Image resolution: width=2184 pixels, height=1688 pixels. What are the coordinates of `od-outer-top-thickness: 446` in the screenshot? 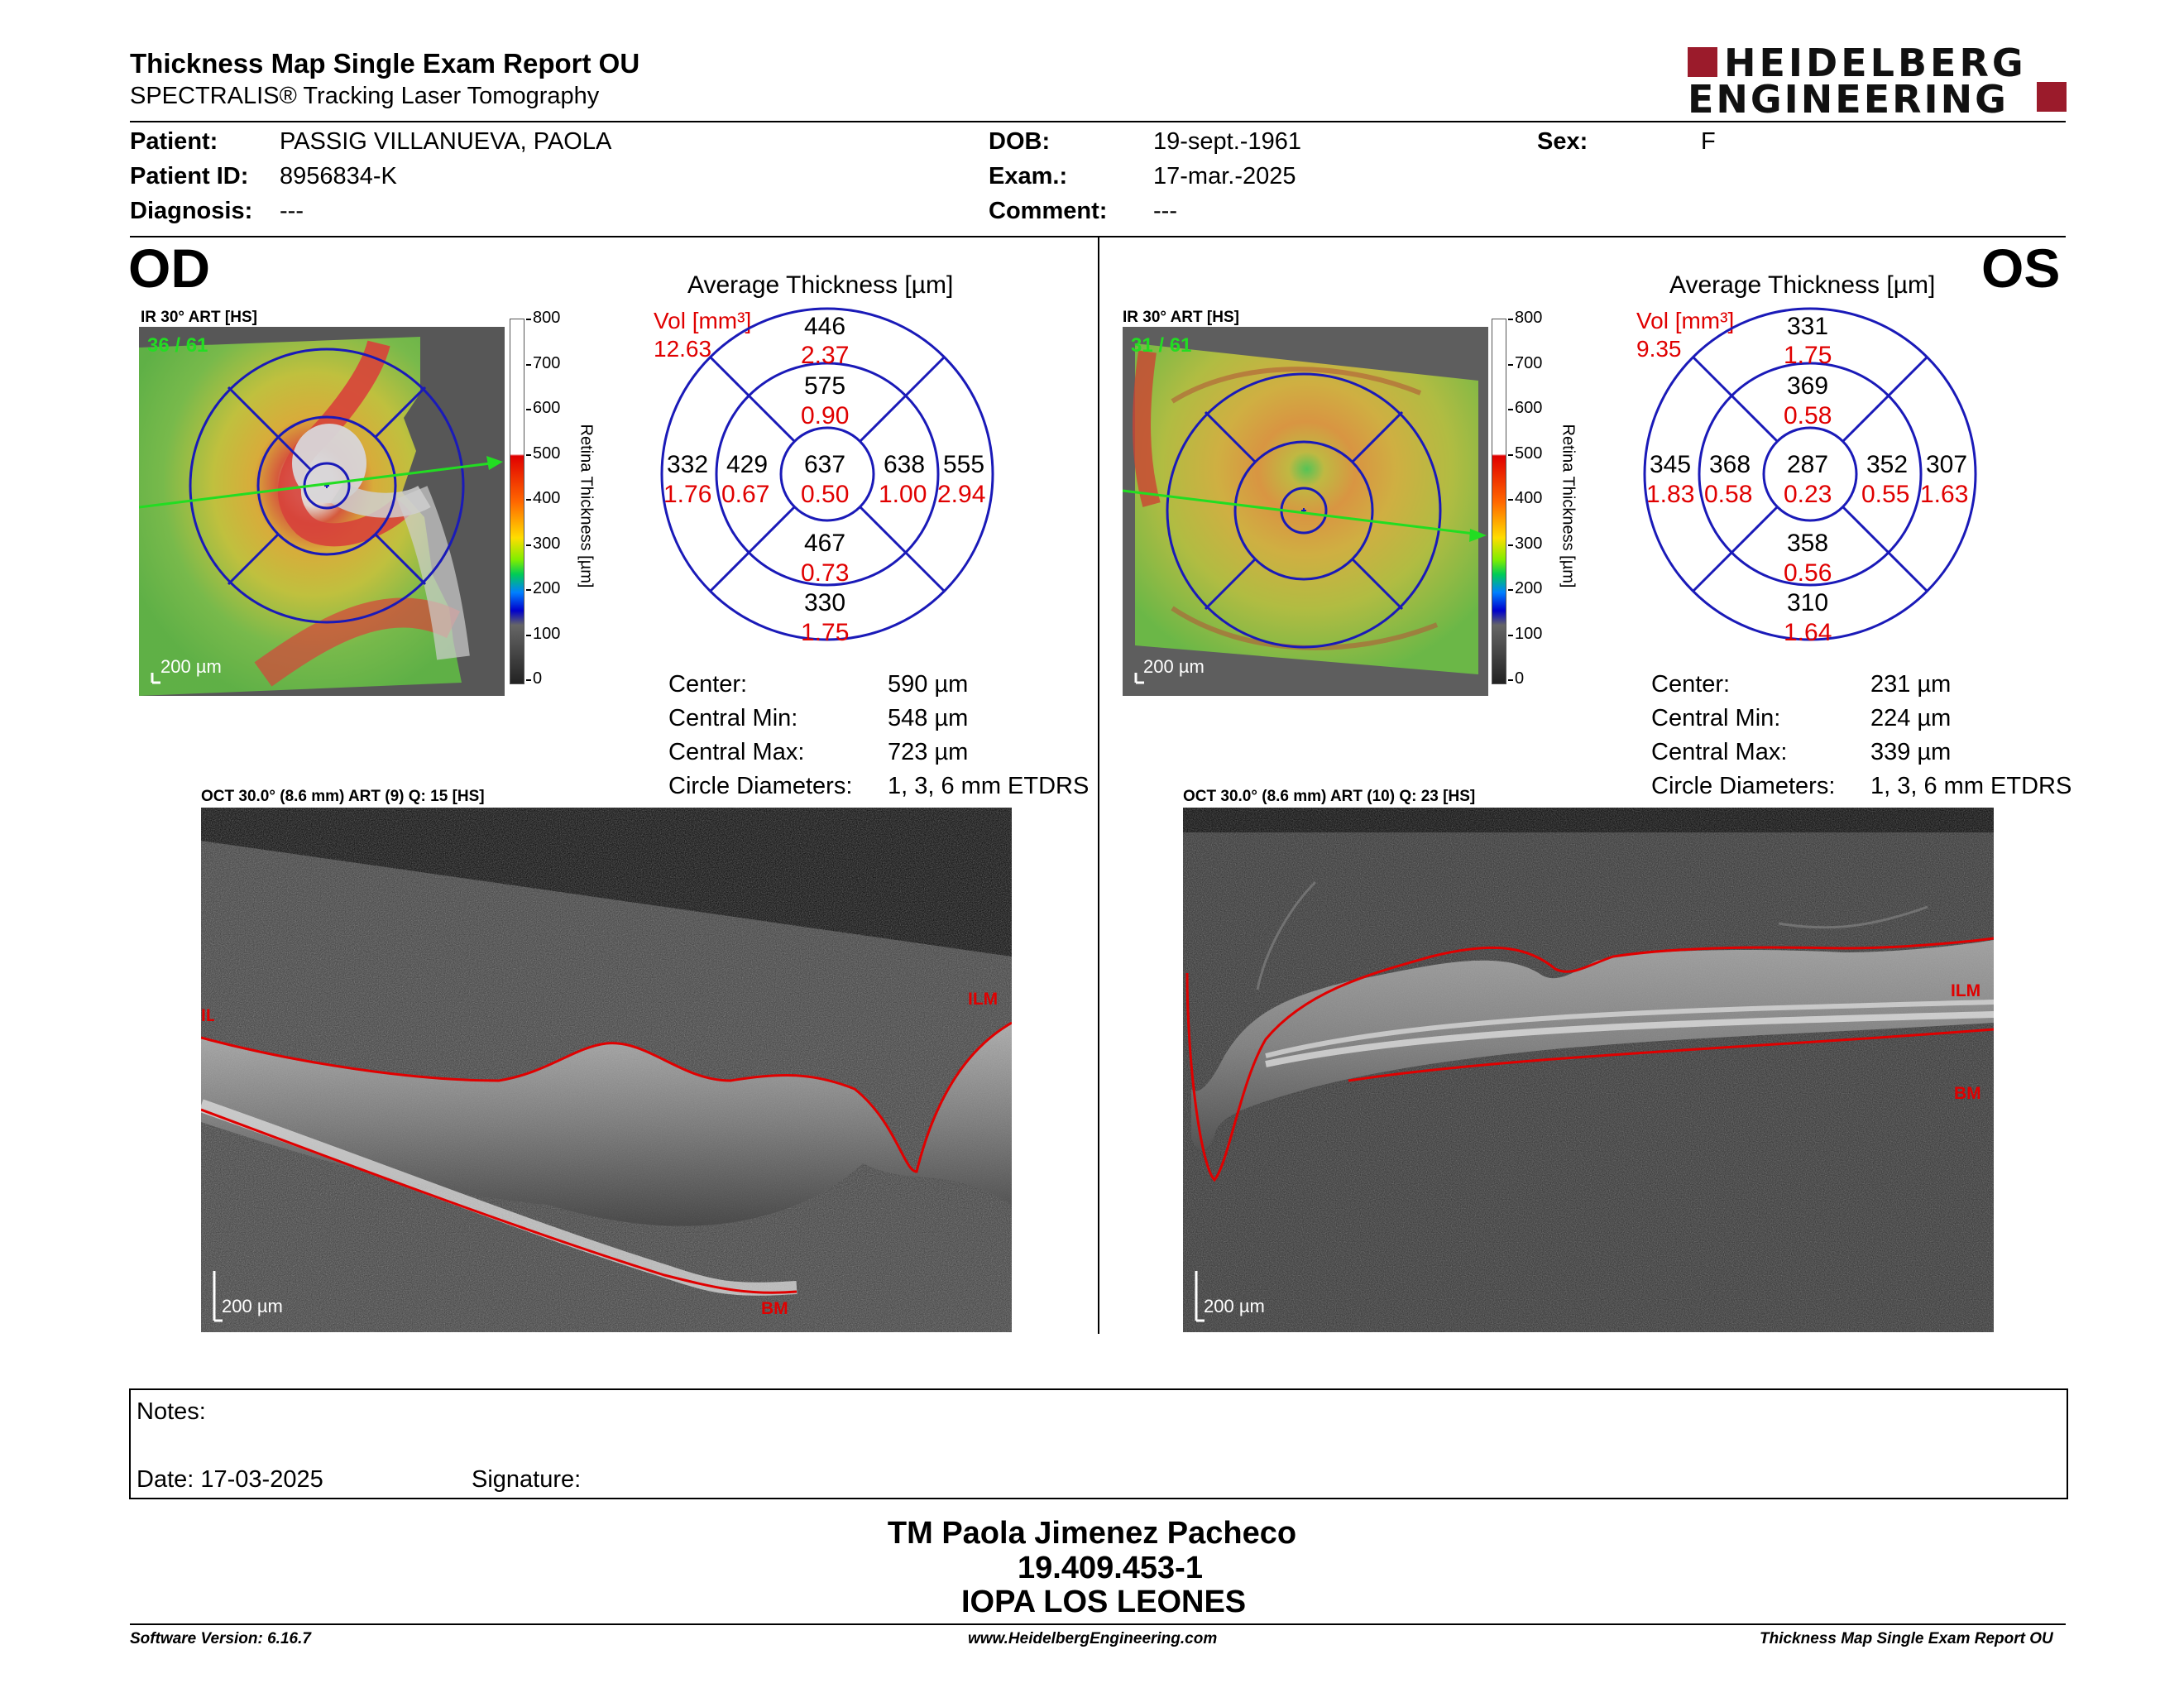 It's located at (825, 326).